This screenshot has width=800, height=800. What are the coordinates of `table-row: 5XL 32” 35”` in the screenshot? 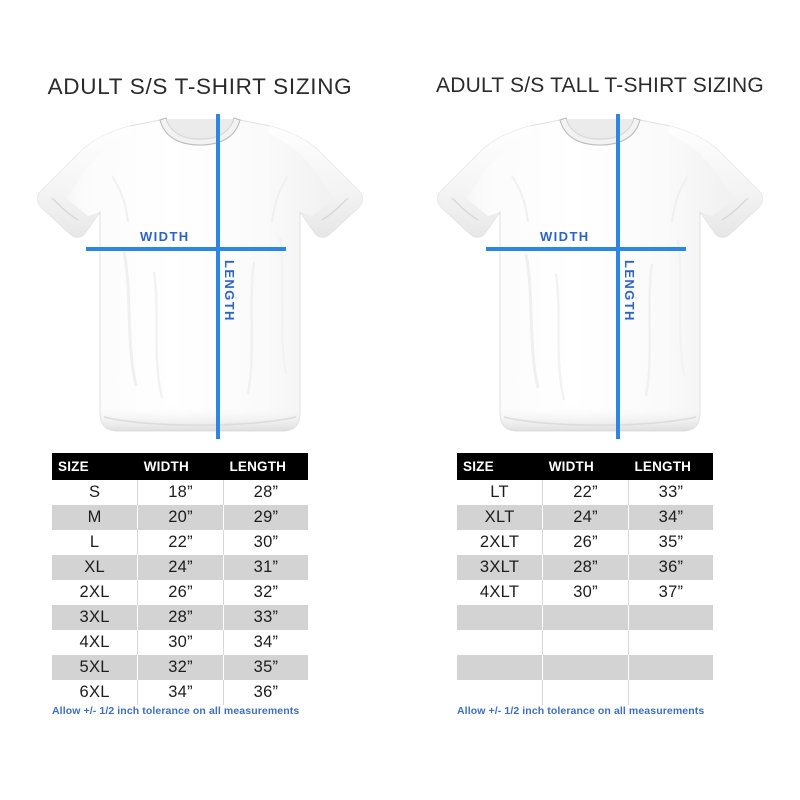 It's located at (180, 667).